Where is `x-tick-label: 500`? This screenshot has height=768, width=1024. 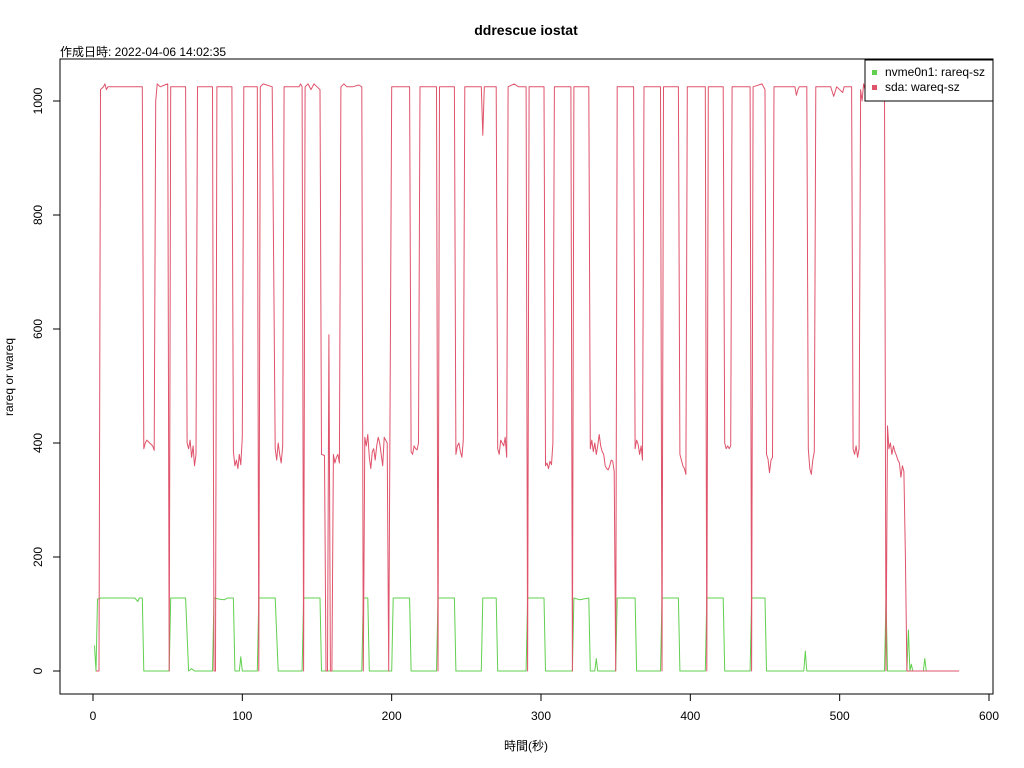 x-tick-label: 500 is located at coordinates (840, 716).